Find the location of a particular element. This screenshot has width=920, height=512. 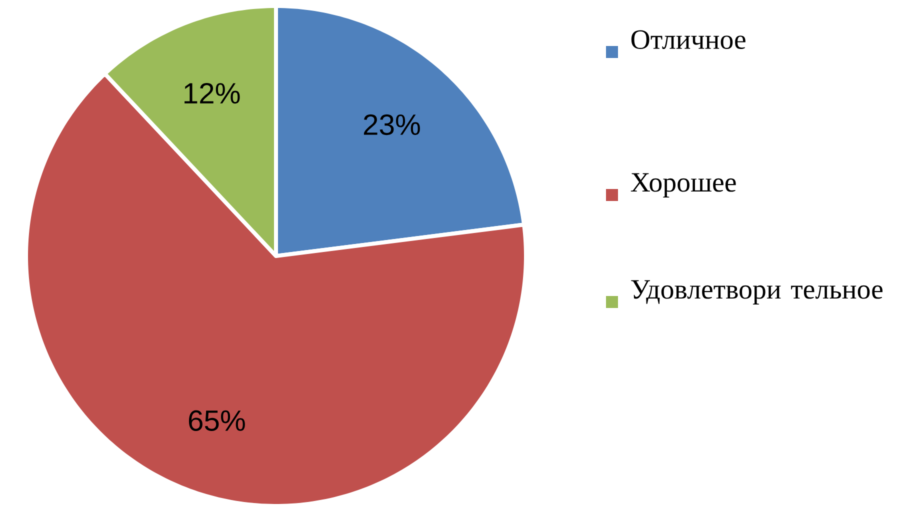

legend-label: Отличное is located at coordinates (688, 39).